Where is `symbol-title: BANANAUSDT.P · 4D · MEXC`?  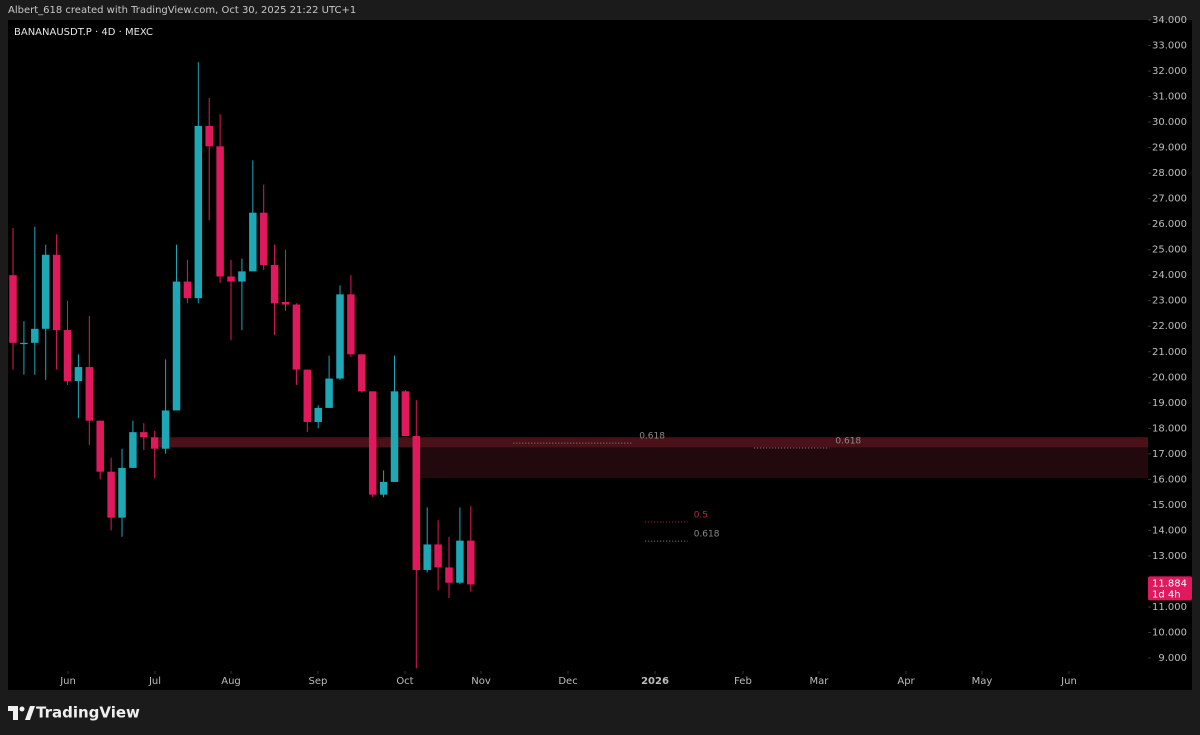 symbol-title: BANANAUSDT.P · 4D · MEXC is located at coordinates (83, 32).